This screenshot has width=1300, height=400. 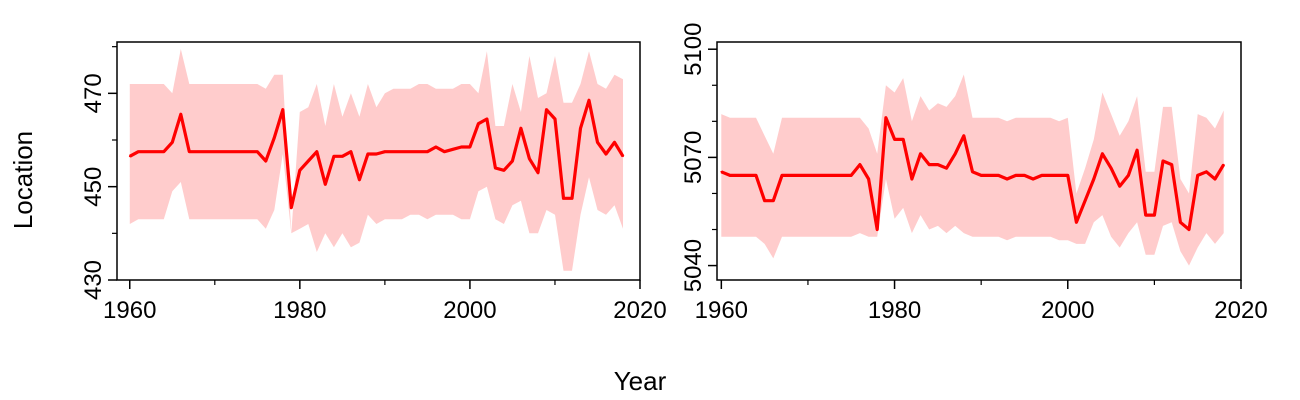 What do you see at coordinates (1067, 310) in the screenshot?
I see `x-tick-label: 2000` at bounding box center [1067, 310].